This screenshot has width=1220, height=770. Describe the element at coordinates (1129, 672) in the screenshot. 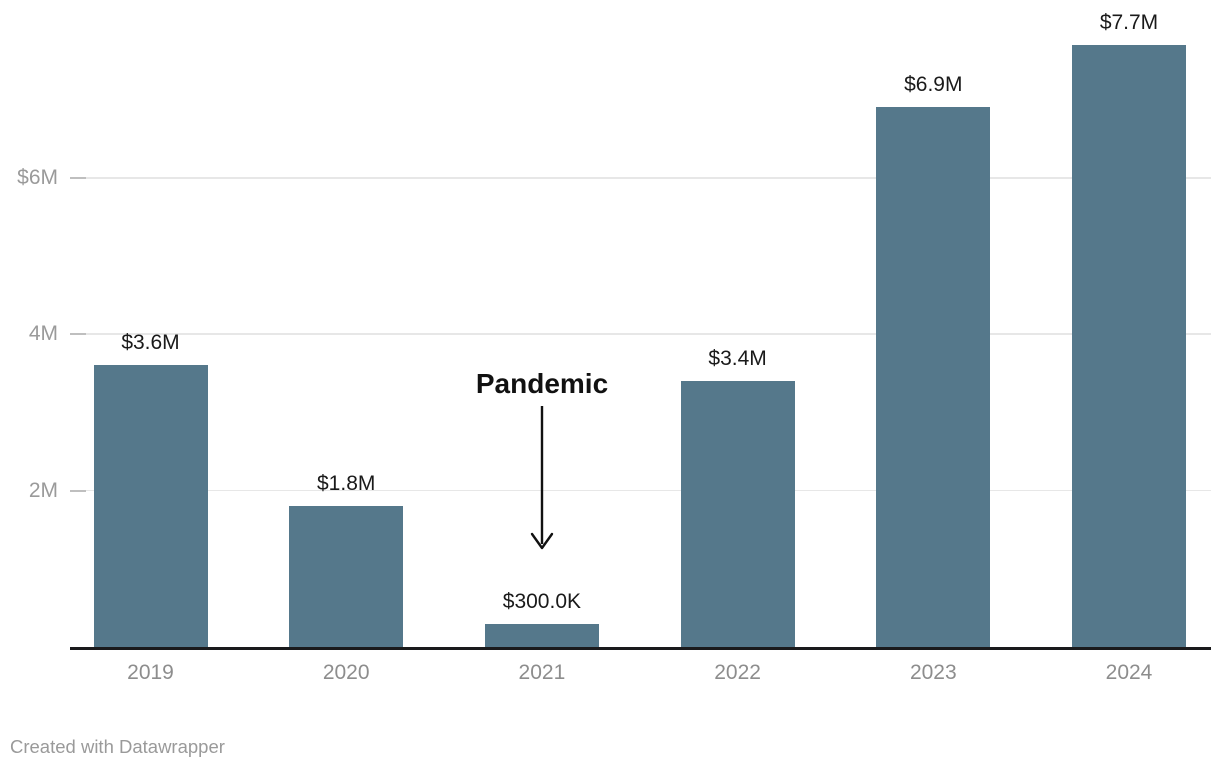

I see `x-axis-label-2024: 2024` at that location.